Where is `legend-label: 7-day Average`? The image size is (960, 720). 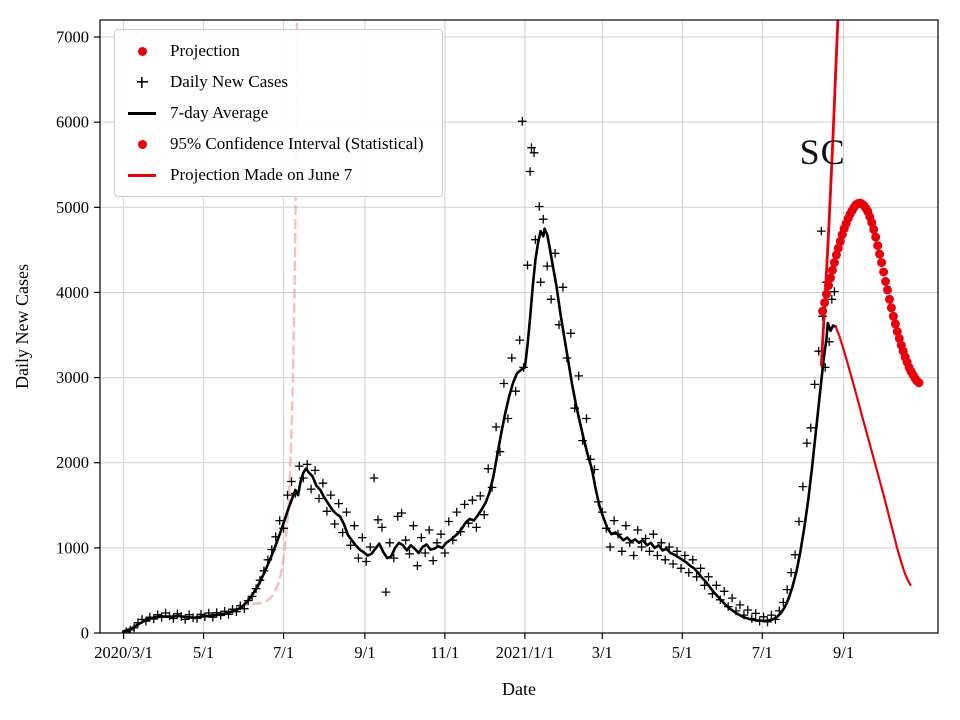
legend-label: 7-day Average is located at coordinates (219, 112).